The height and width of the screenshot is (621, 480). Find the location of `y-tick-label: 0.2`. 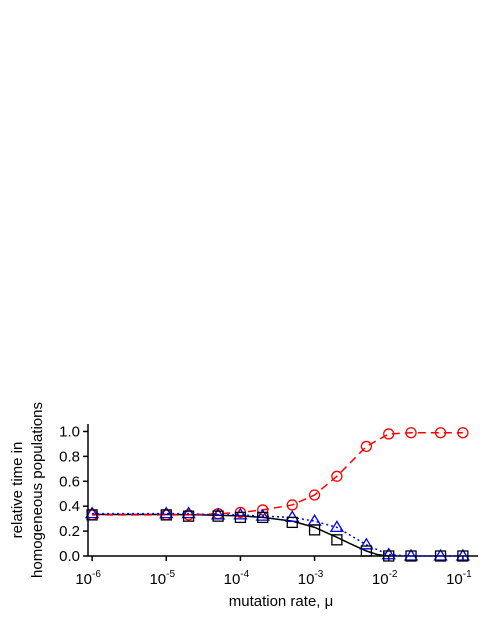

y-tick-label: 0.2 is located at coordinates (69, 531).